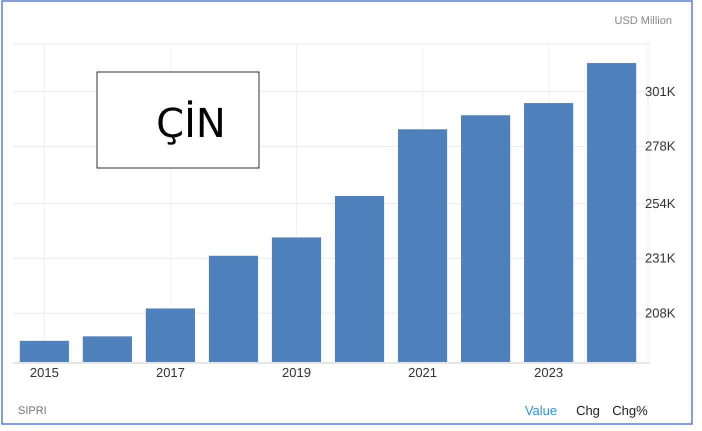 Image resolution: width=702 pixels, height=431 pixels. Describe the element at coordinates (660, 91) in the screenshot. I see `y-tick-label: 301K` at that location.